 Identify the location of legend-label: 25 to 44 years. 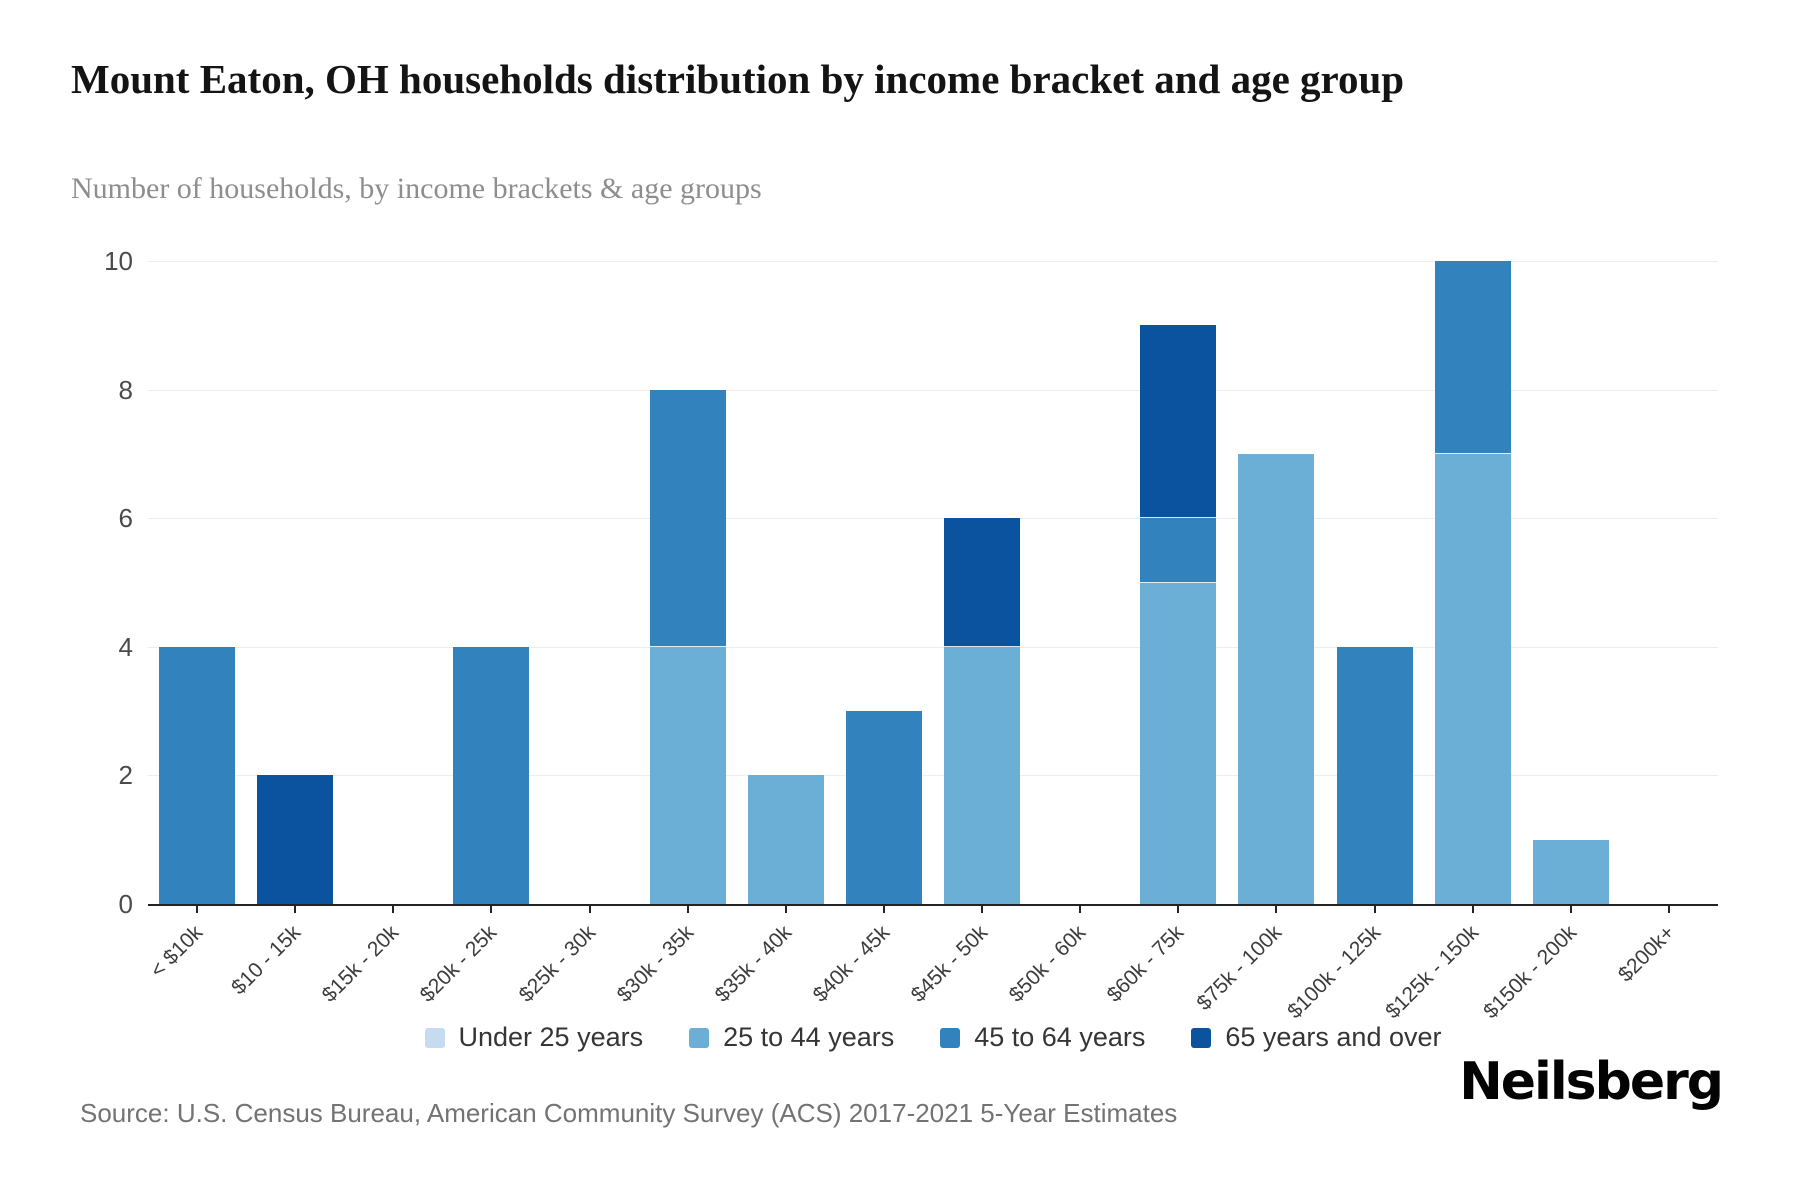
(809, 1037).